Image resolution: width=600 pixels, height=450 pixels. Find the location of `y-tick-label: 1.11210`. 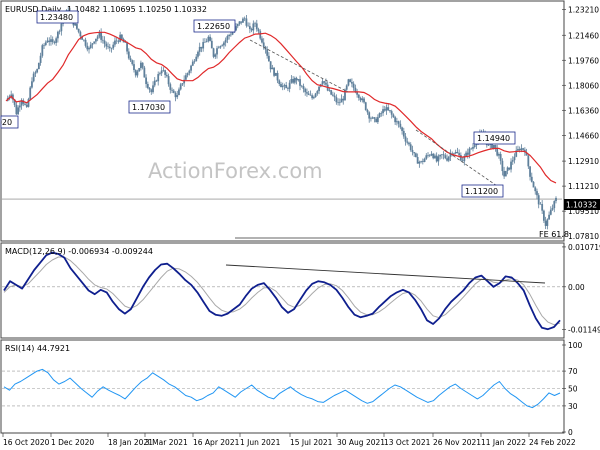

y-tick-label: 1.11210 is located at coordinates (583, 186).